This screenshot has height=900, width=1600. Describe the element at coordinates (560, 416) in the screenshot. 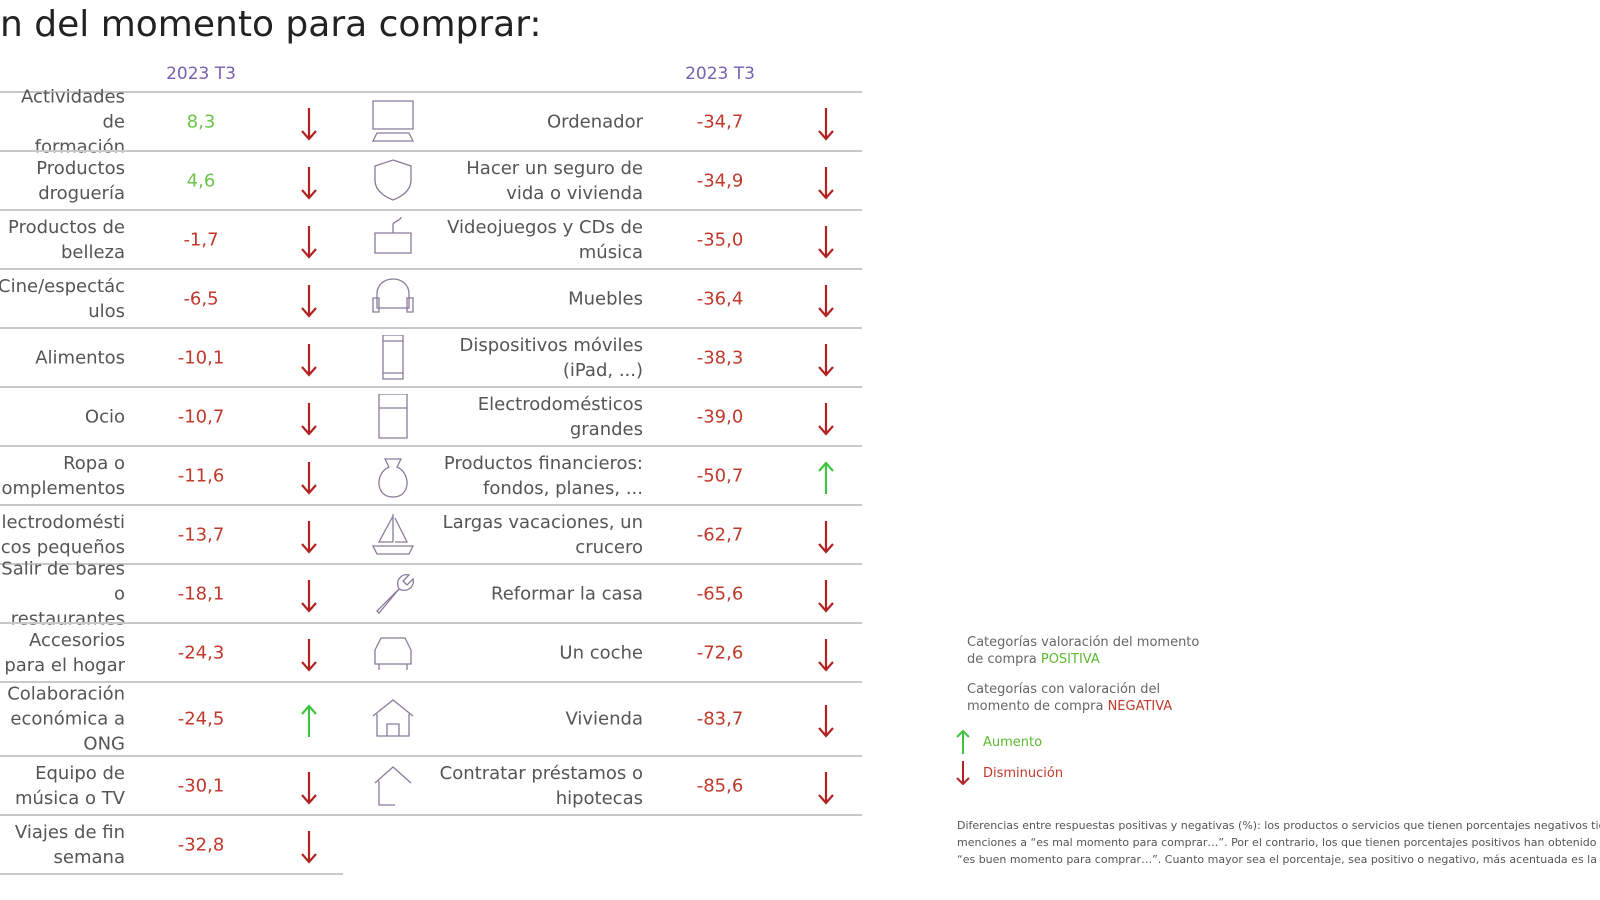

I see `row-label: Electrodomésticos grandes` at that location.